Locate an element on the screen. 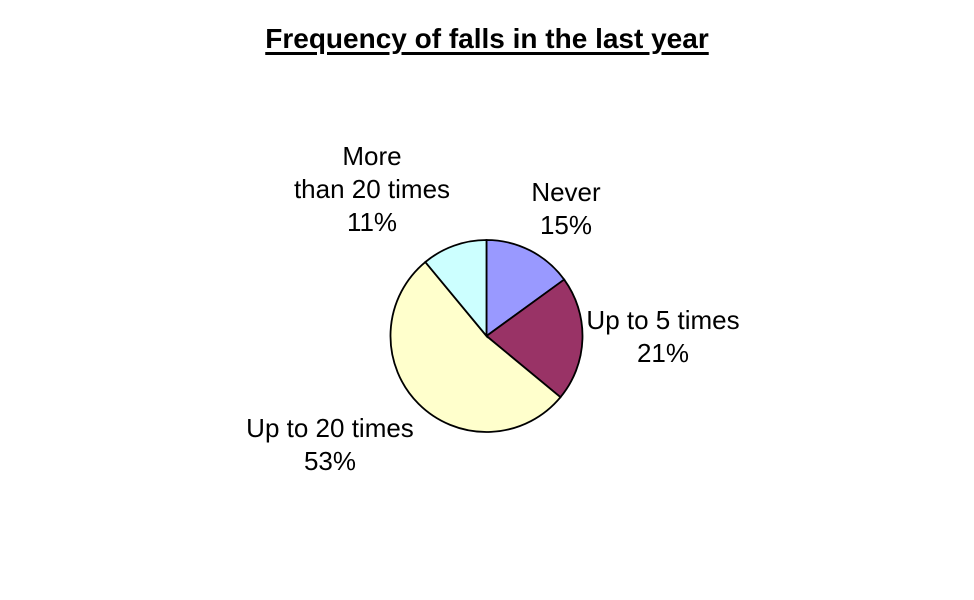  callout-percent: 15% is located at coordinates (566, 225).